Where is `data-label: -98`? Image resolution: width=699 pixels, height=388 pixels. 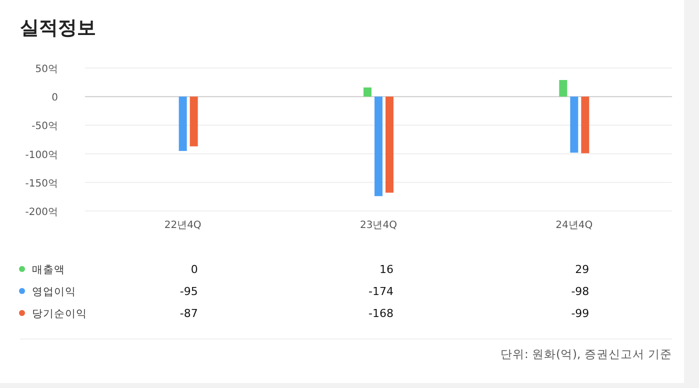
data-label: -98 is located at coordinates (580, 291).